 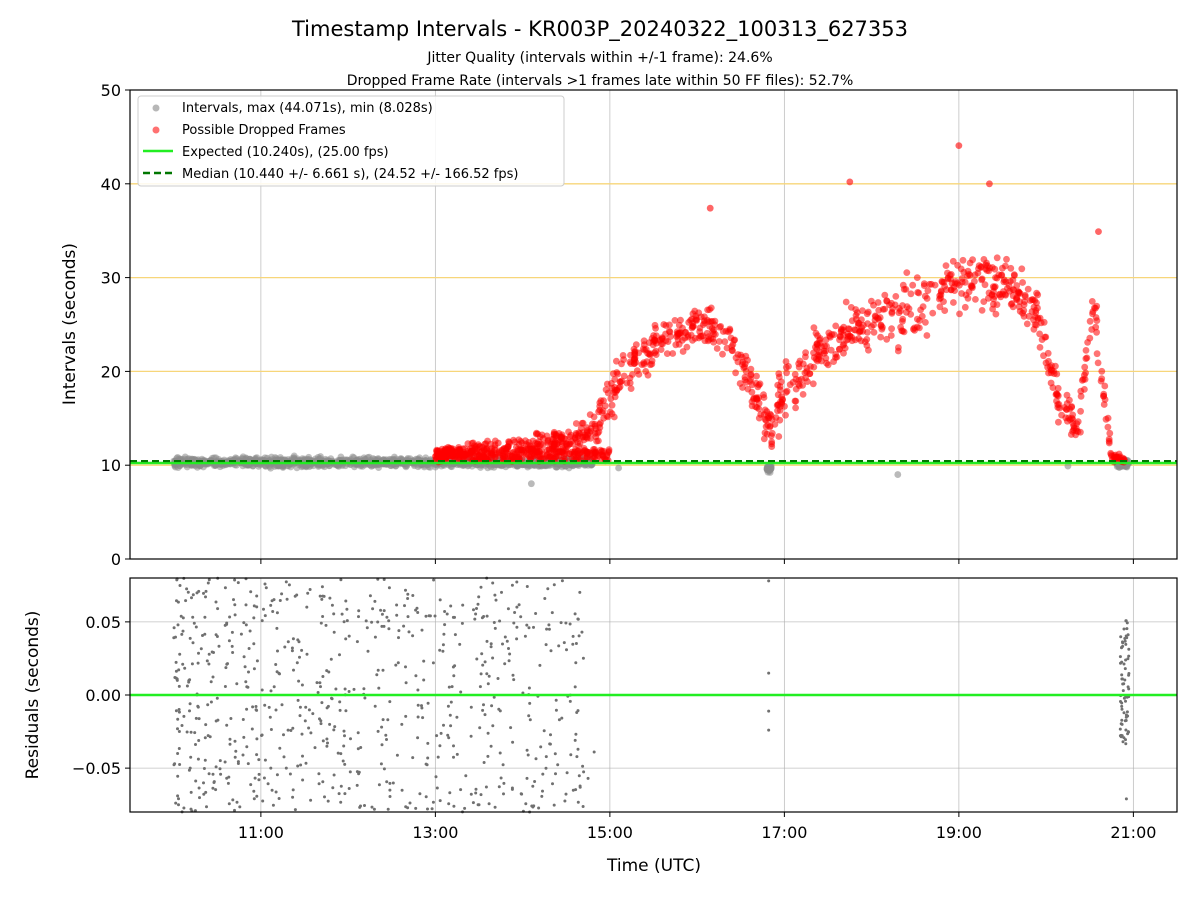 I want to click on residuals-ytick-label-1: 0.00, so click(x=103, y=695).